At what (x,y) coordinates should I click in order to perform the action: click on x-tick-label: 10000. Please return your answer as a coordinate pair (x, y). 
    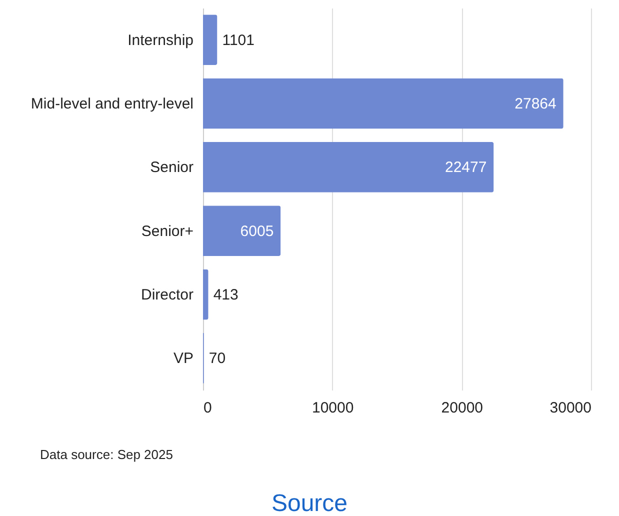
    Looking at the image, I should click on (333, 408).